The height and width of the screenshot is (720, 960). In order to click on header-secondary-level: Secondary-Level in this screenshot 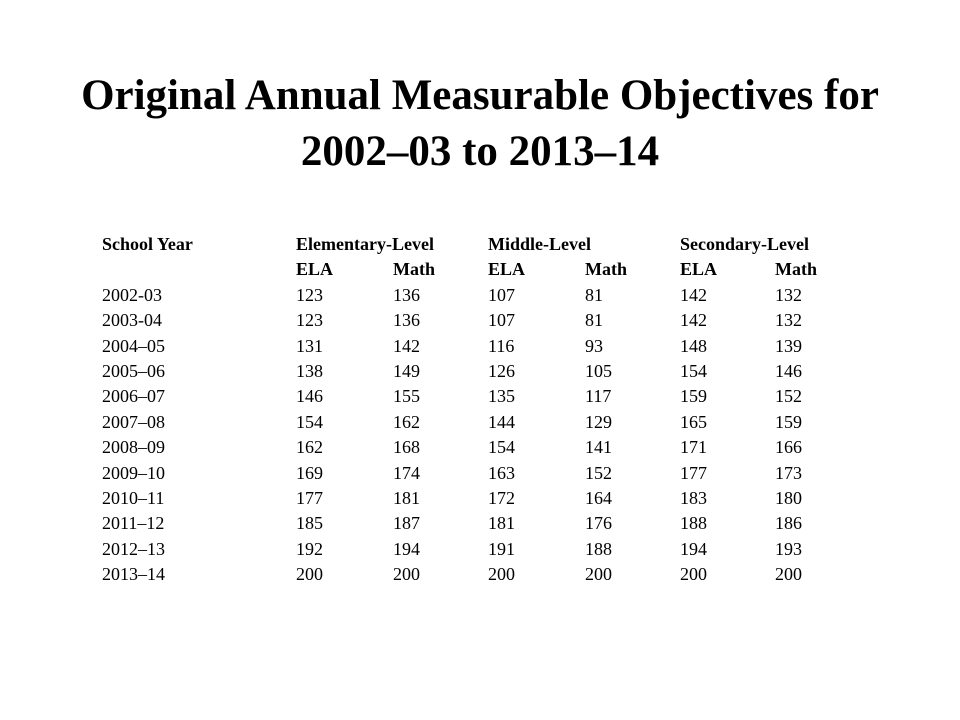, I will do `click(744, 244)`.